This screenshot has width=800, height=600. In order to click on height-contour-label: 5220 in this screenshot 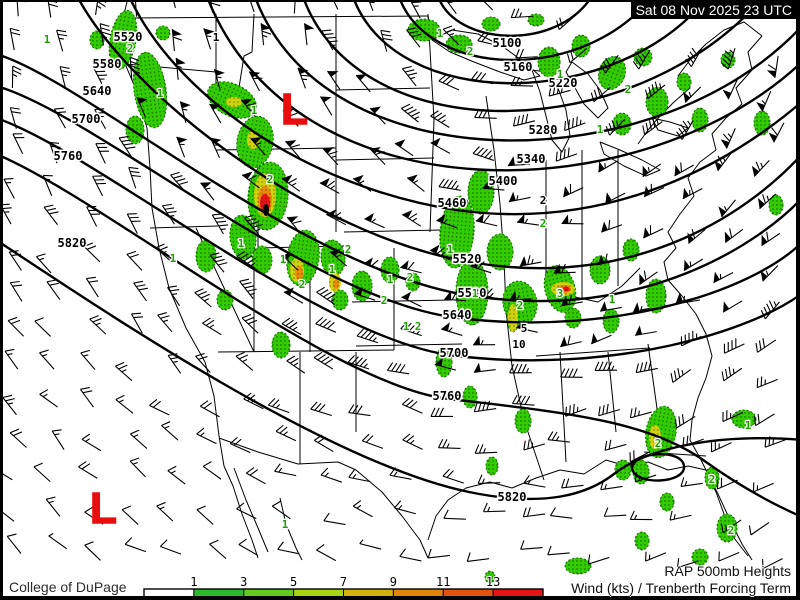, I will do `click(563, 83)`.